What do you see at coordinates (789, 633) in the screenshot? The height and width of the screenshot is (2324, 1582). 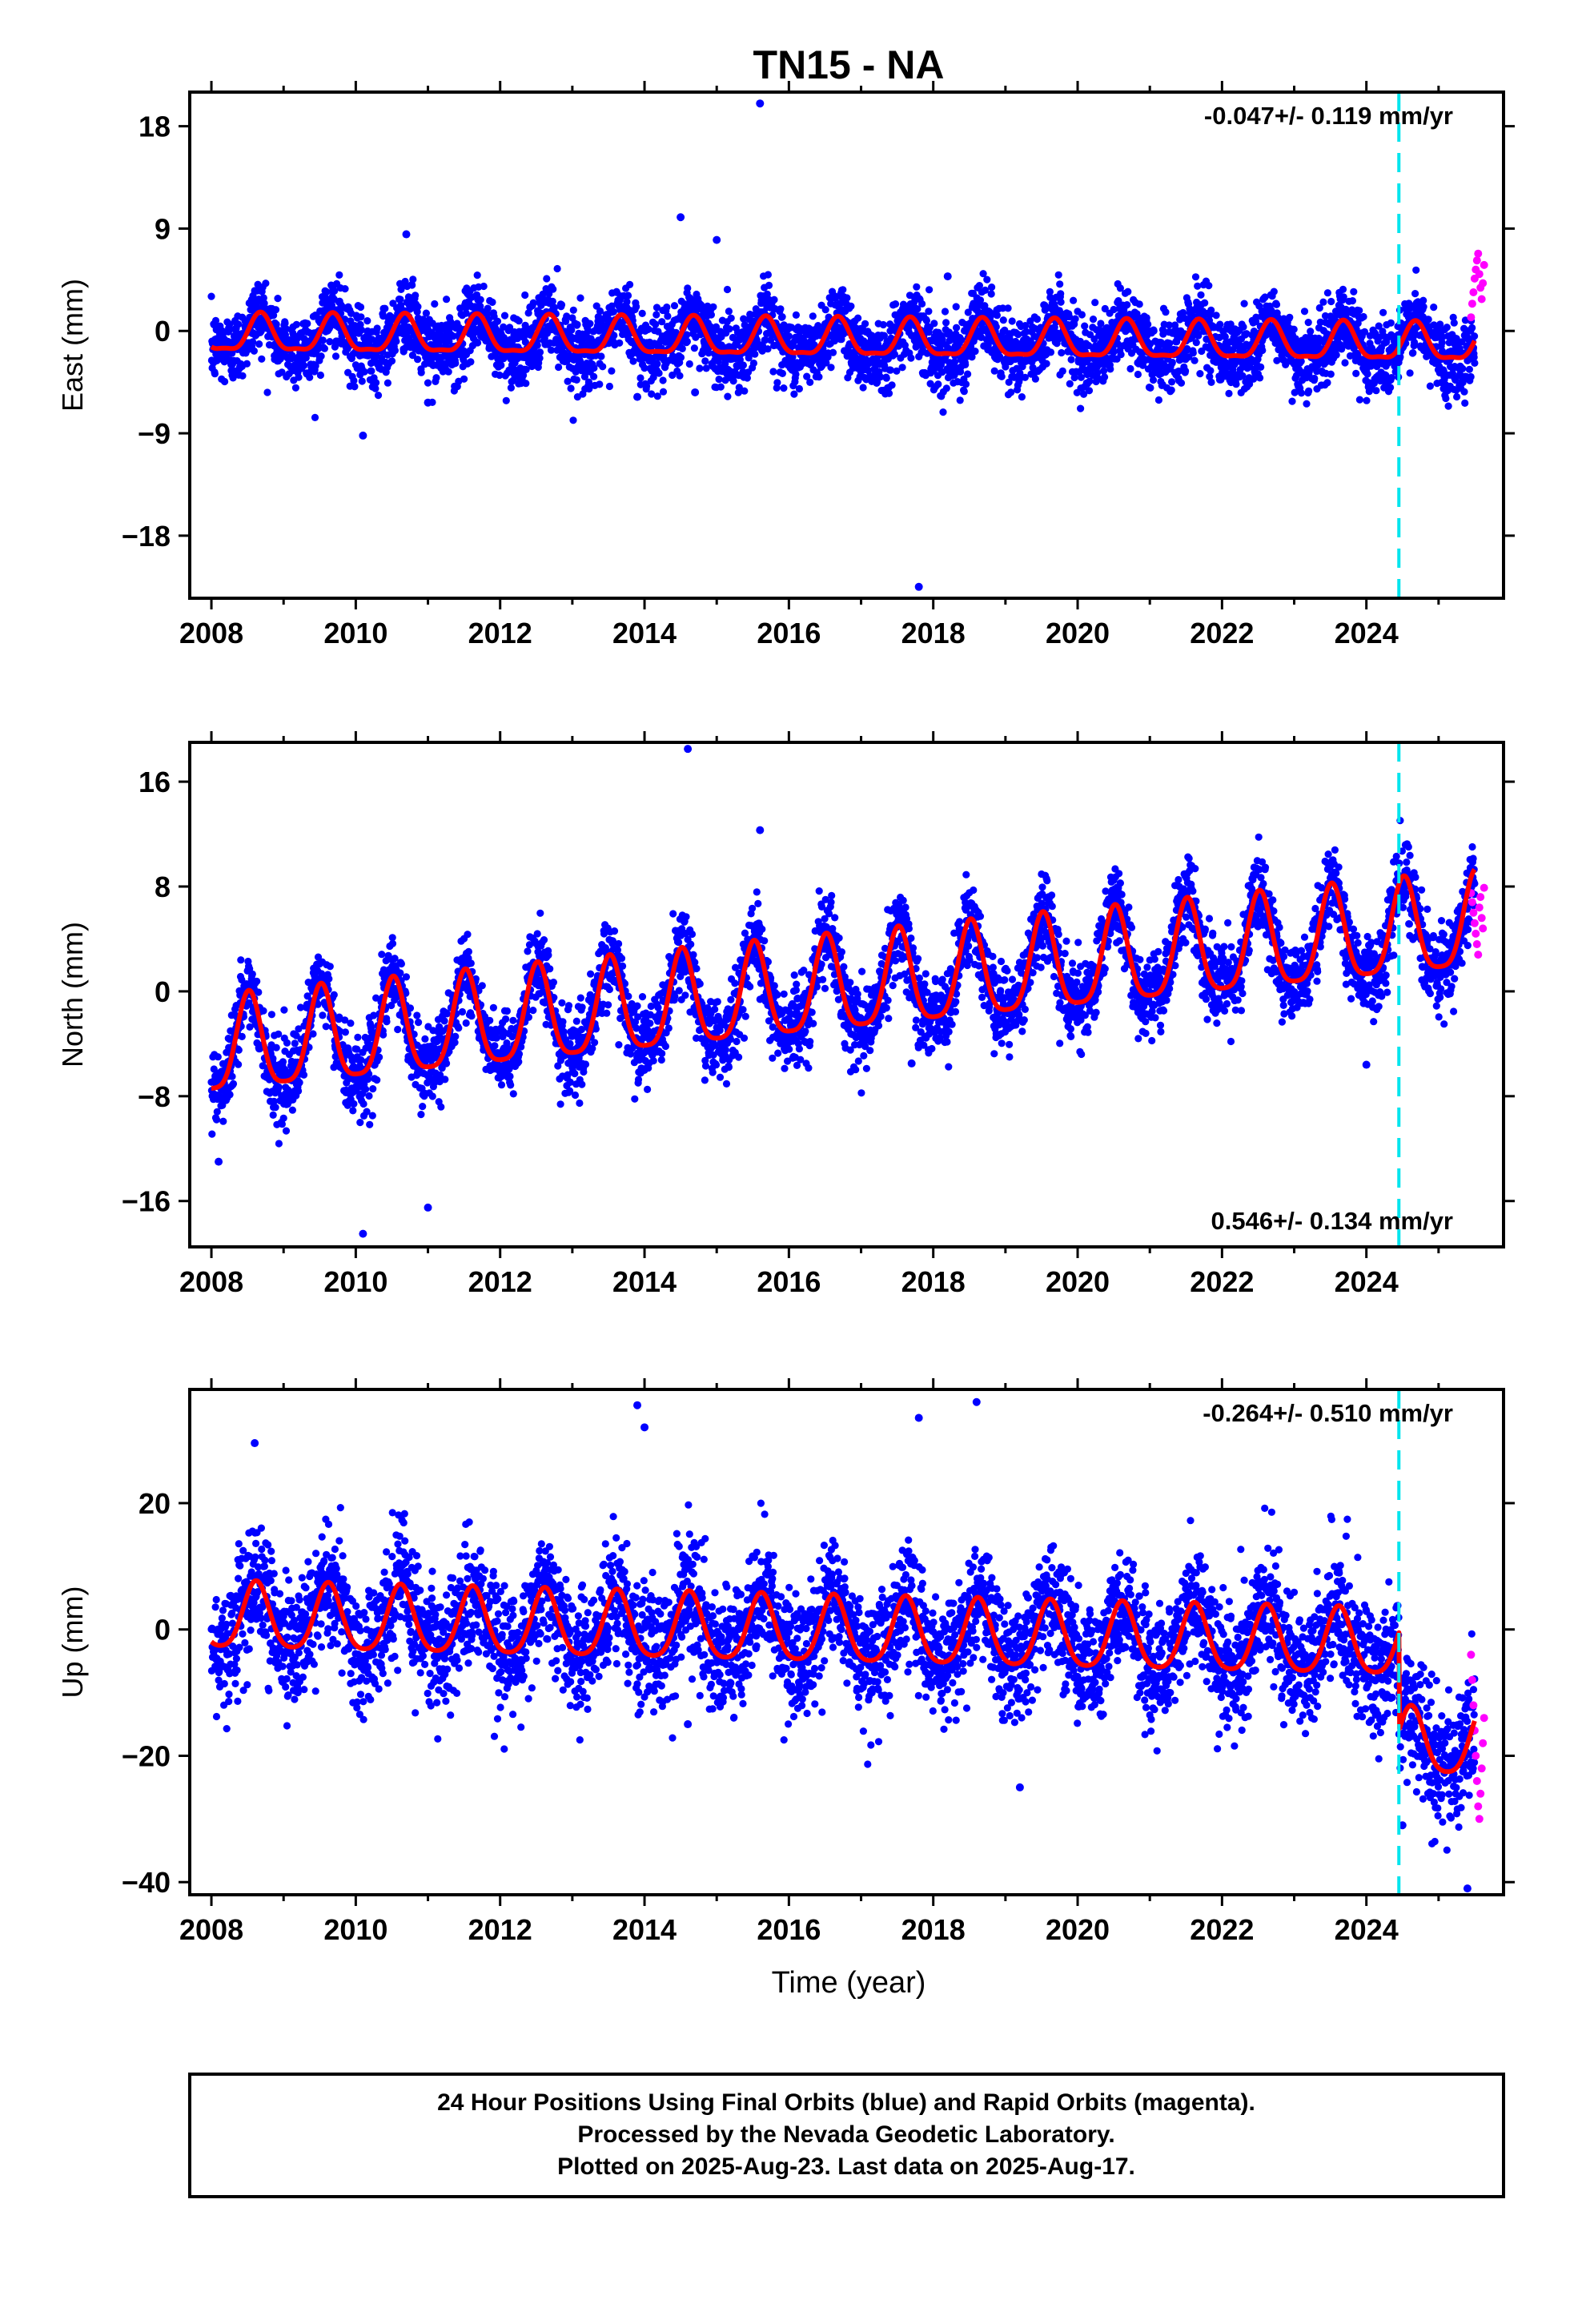 I see `east-x-tick-label: 2016` at bounding box center [789, 633].